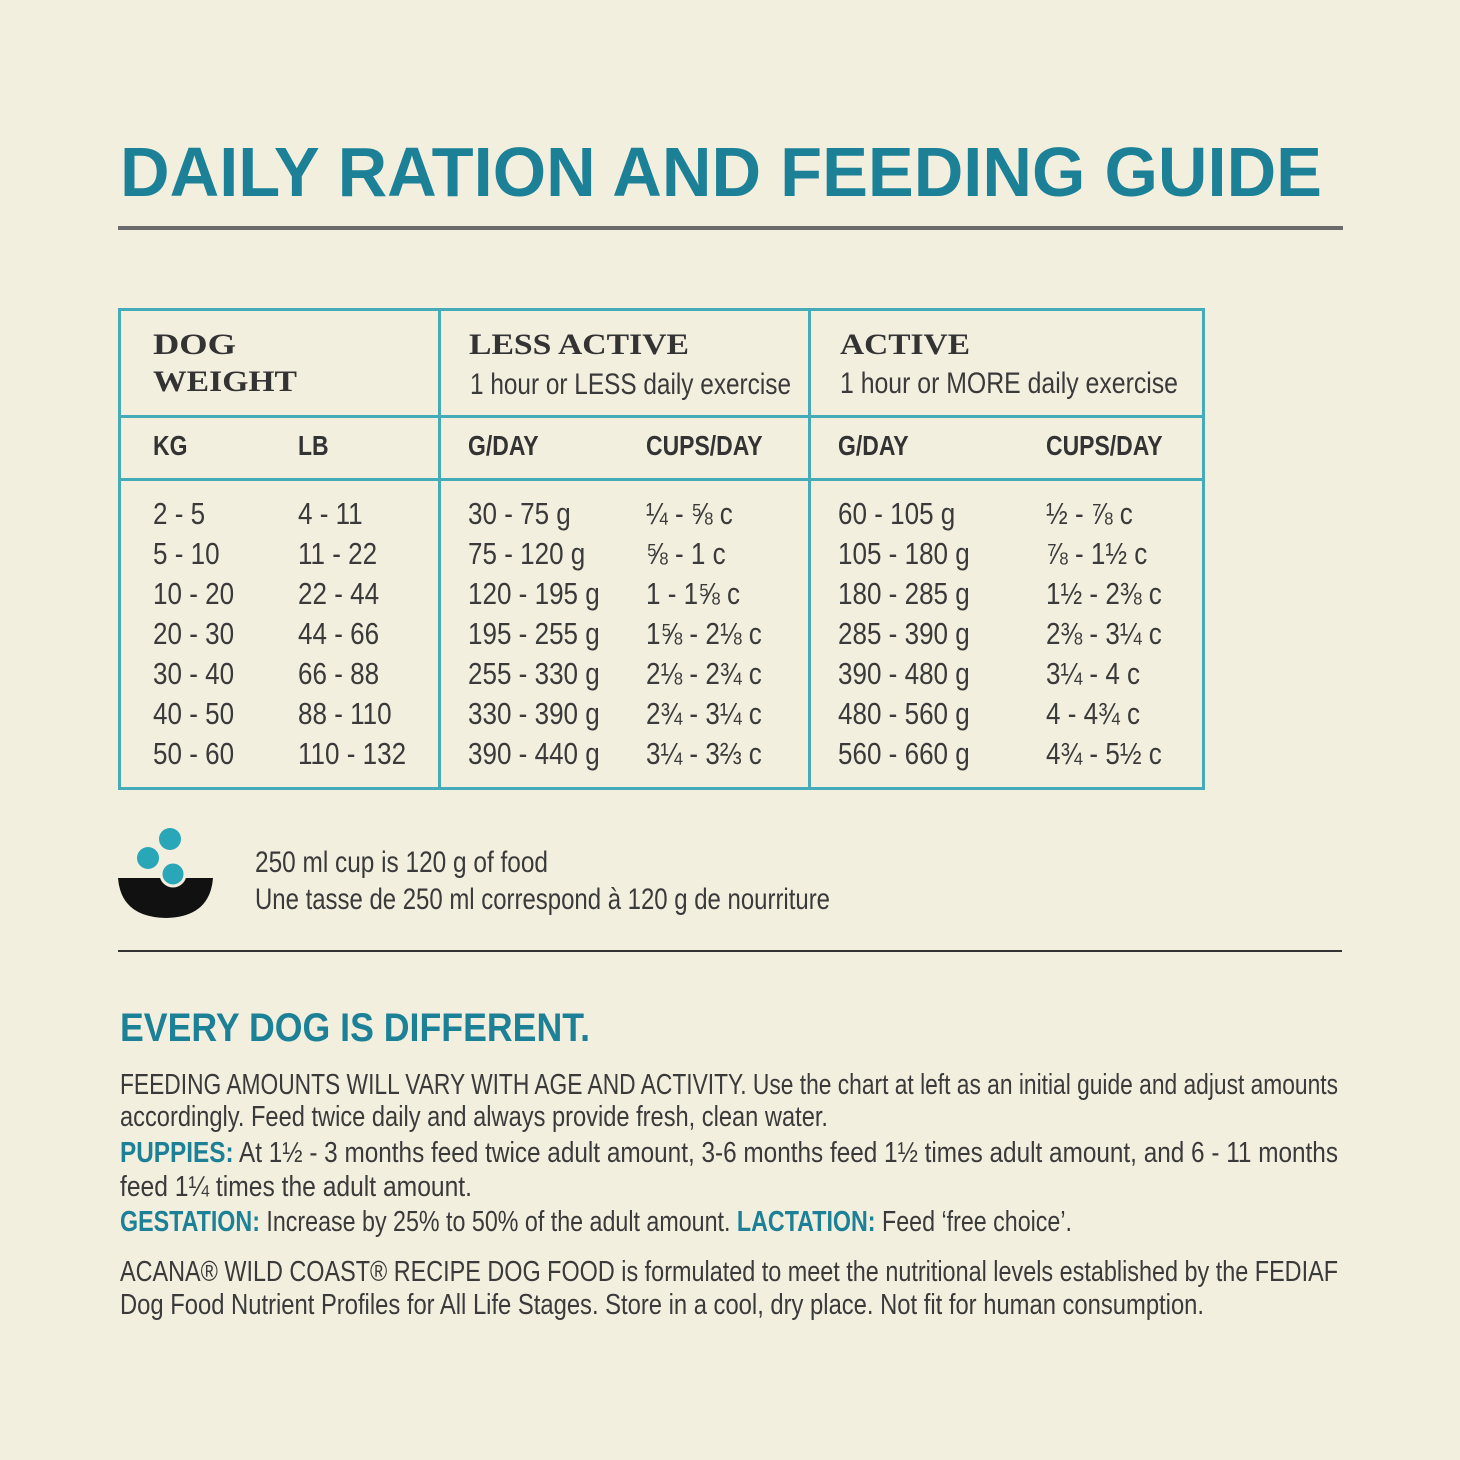  What do you see at coordinates (693, 593) in the screenshot?
I see `table-cell: 1 - 1⅝ c` at bounding box center [693, 593].